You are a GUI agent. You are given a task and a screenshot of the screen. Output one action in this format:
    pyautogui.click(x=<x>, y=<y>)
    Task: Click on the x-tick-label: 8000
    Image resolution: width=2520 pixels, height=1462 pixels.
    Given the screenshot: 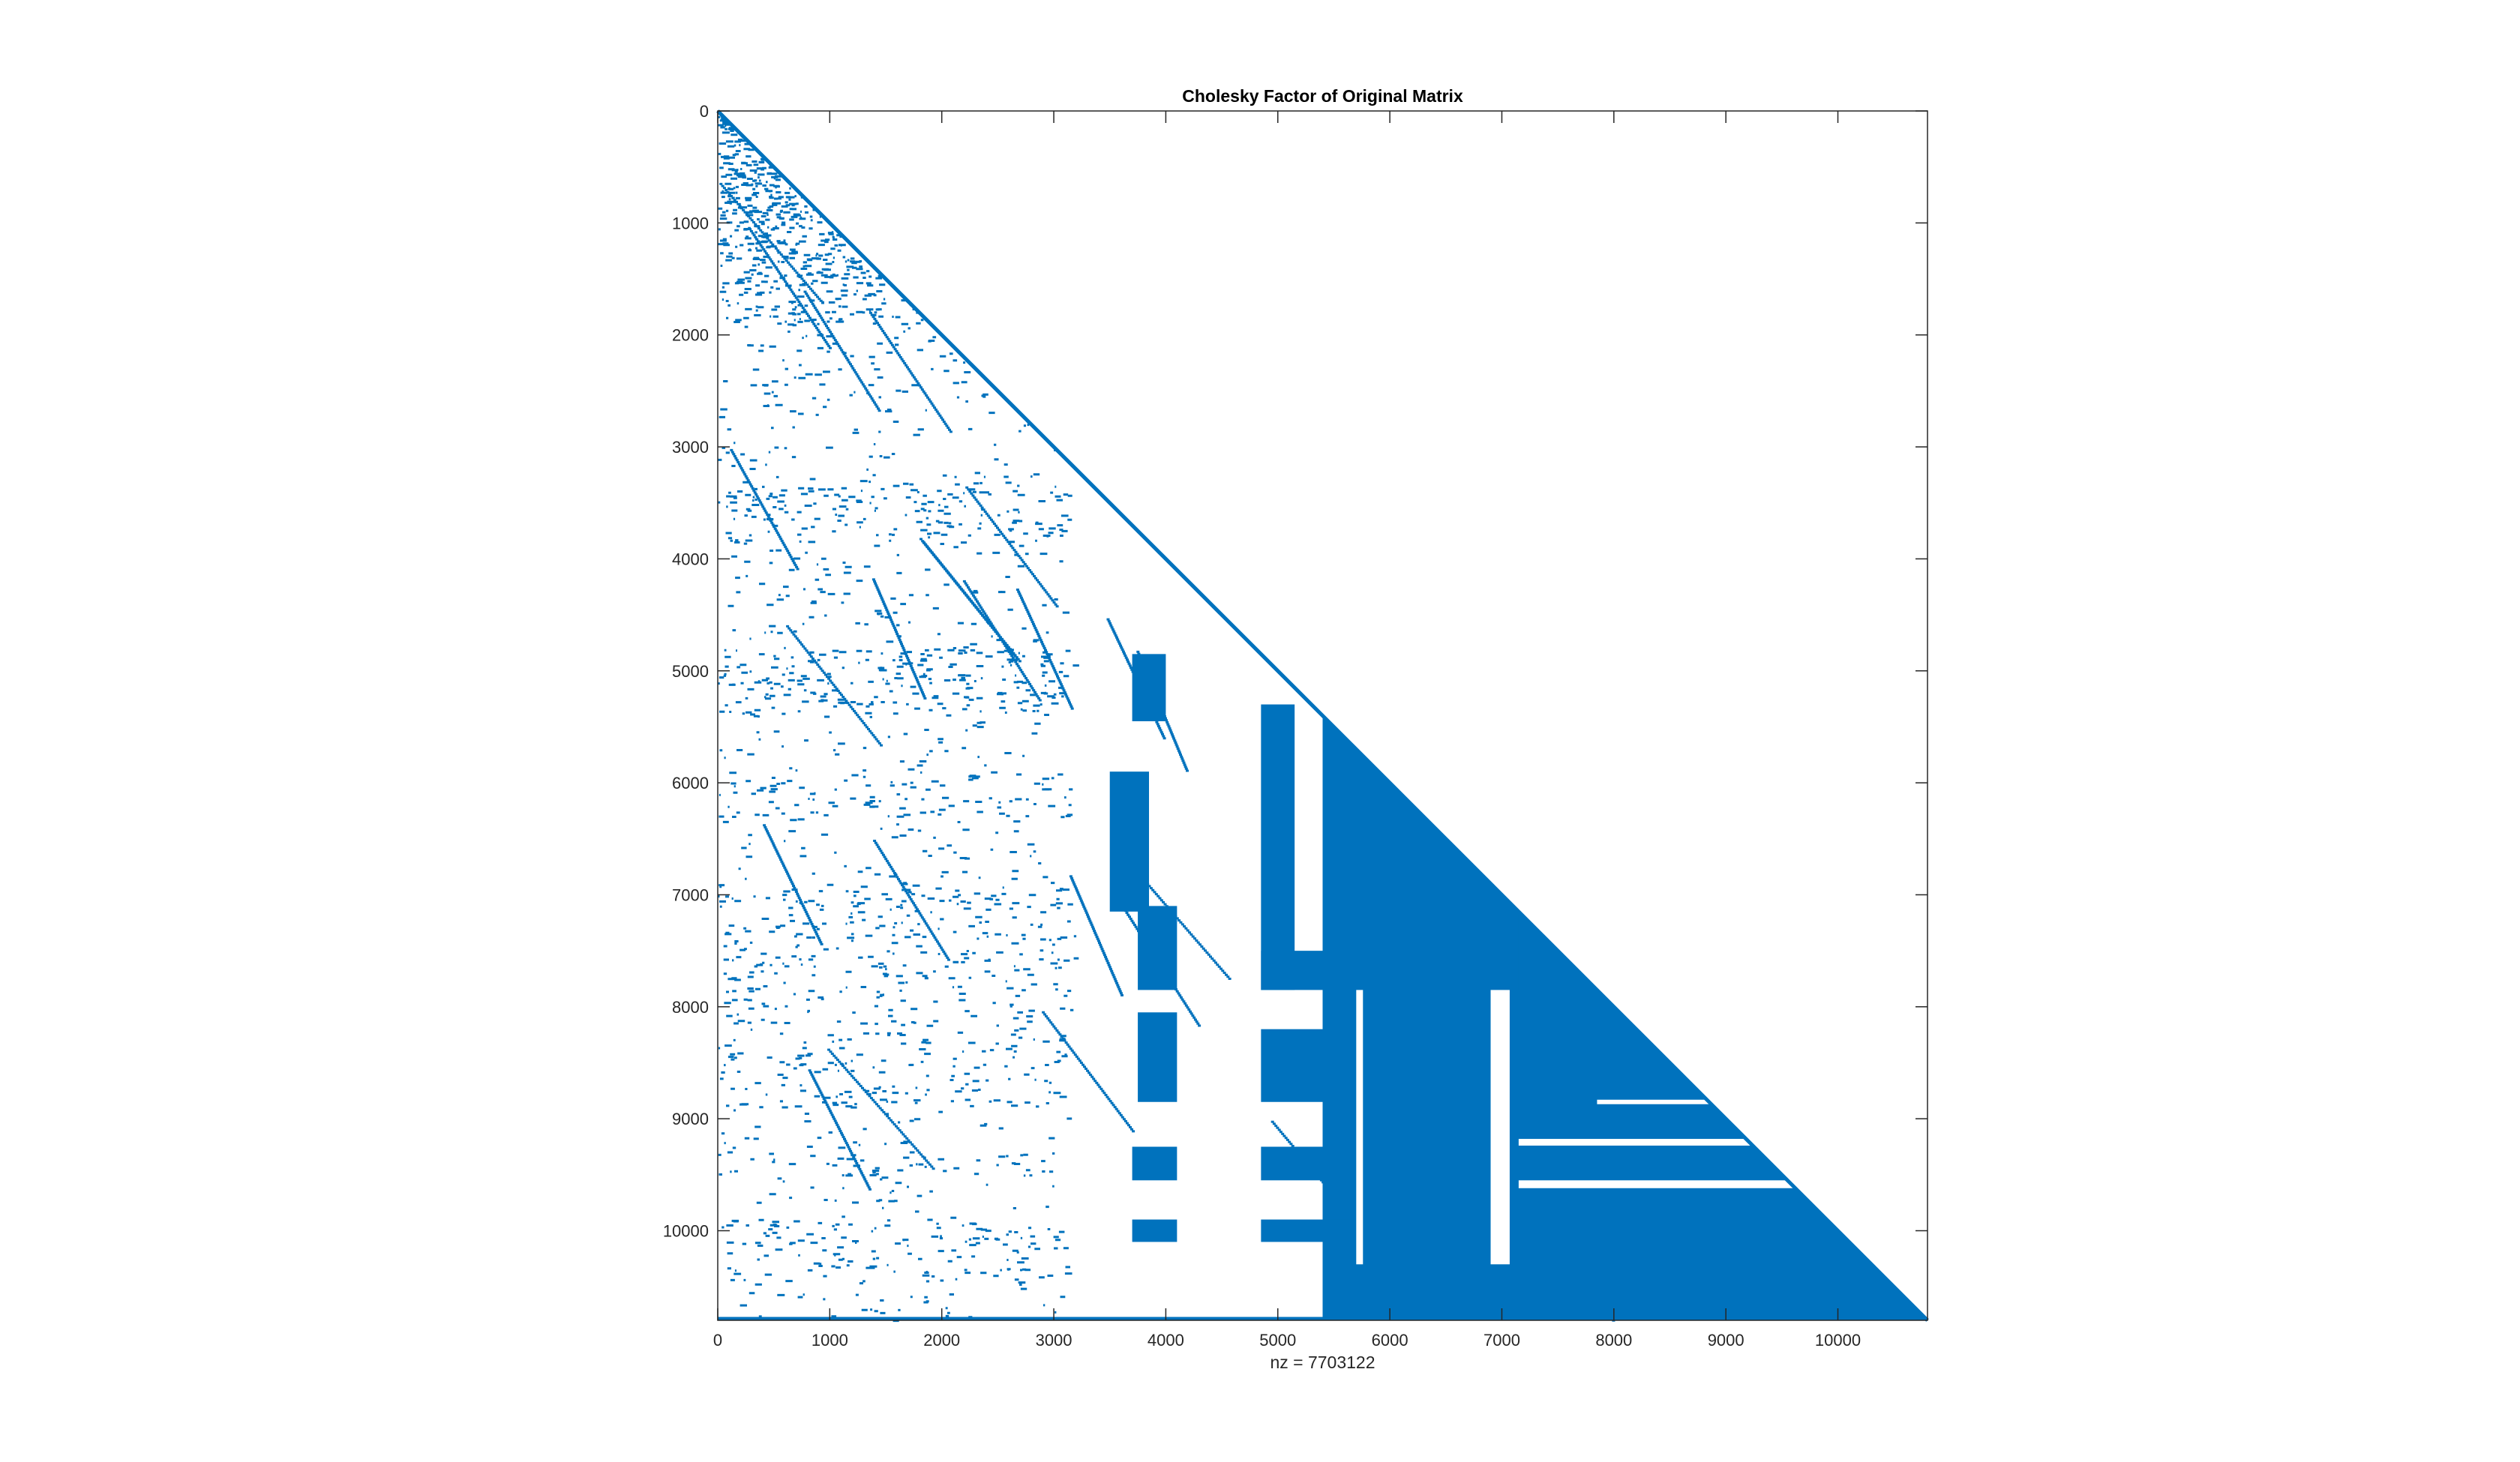 What is the action you would take?
    pyautogui.click(x=1613, y=1340)
    